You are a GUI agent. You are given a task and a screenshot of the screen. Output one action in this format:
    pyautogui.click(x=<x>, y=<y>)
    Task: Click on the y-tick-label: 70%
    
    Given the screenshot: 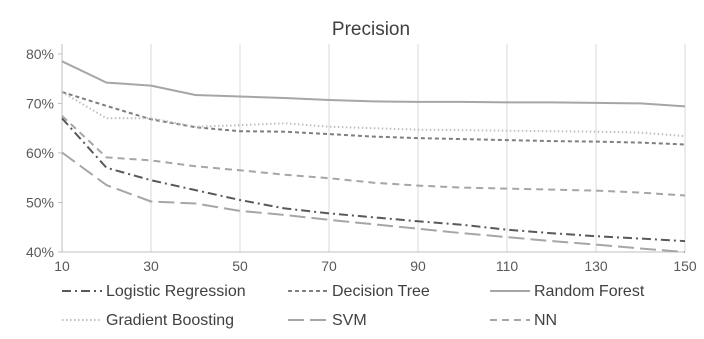 What is the action you would take?
    pyautogui.click(x=40, y=103)
    